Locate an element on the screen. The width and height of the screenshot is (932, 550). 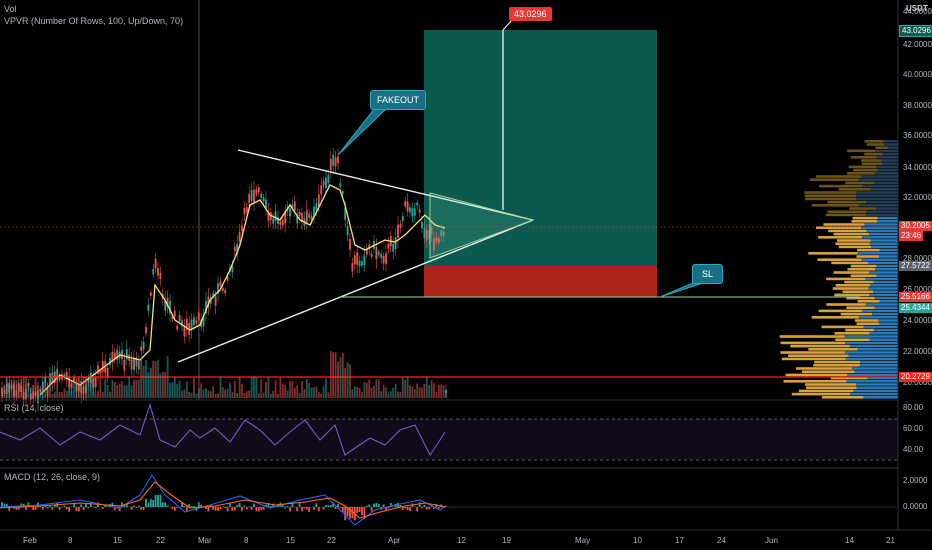
support-price-tag: 20.2729 is located at coordinates (915, 377).